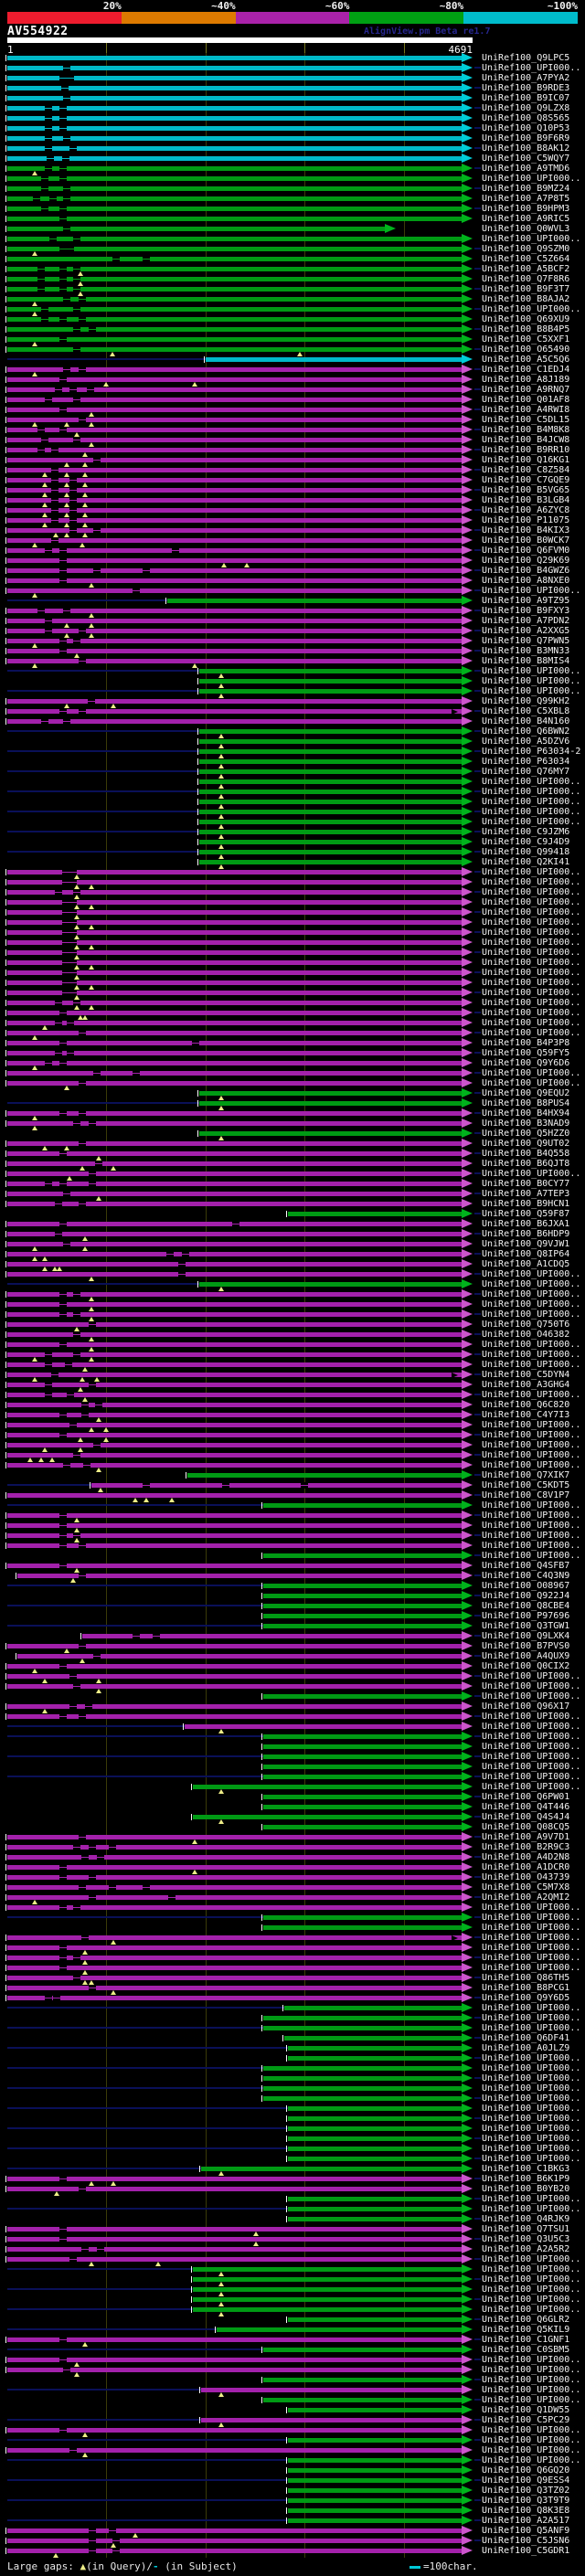 This screenshot has width=585, height=2576. What do you see at coordinates (293, 1877) in the screenshot?
I see `alignment-row: UniRef100_O43739` at bounding box center [293, 1877].